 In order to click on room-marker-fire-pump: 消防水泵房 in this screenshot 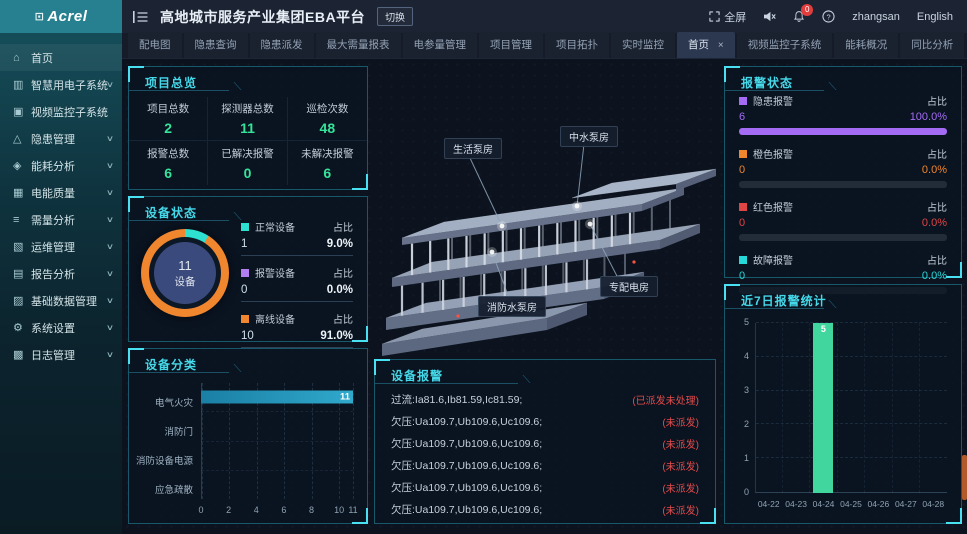, I will do `click(512, 306)`.